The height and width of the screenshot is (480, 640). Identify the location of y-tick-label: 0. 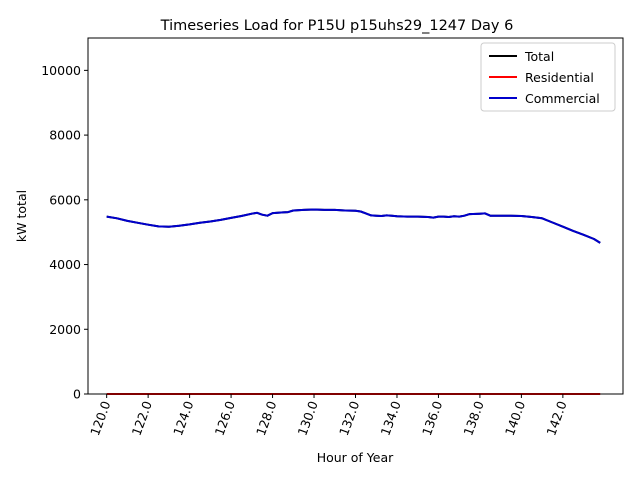
(77, 394).